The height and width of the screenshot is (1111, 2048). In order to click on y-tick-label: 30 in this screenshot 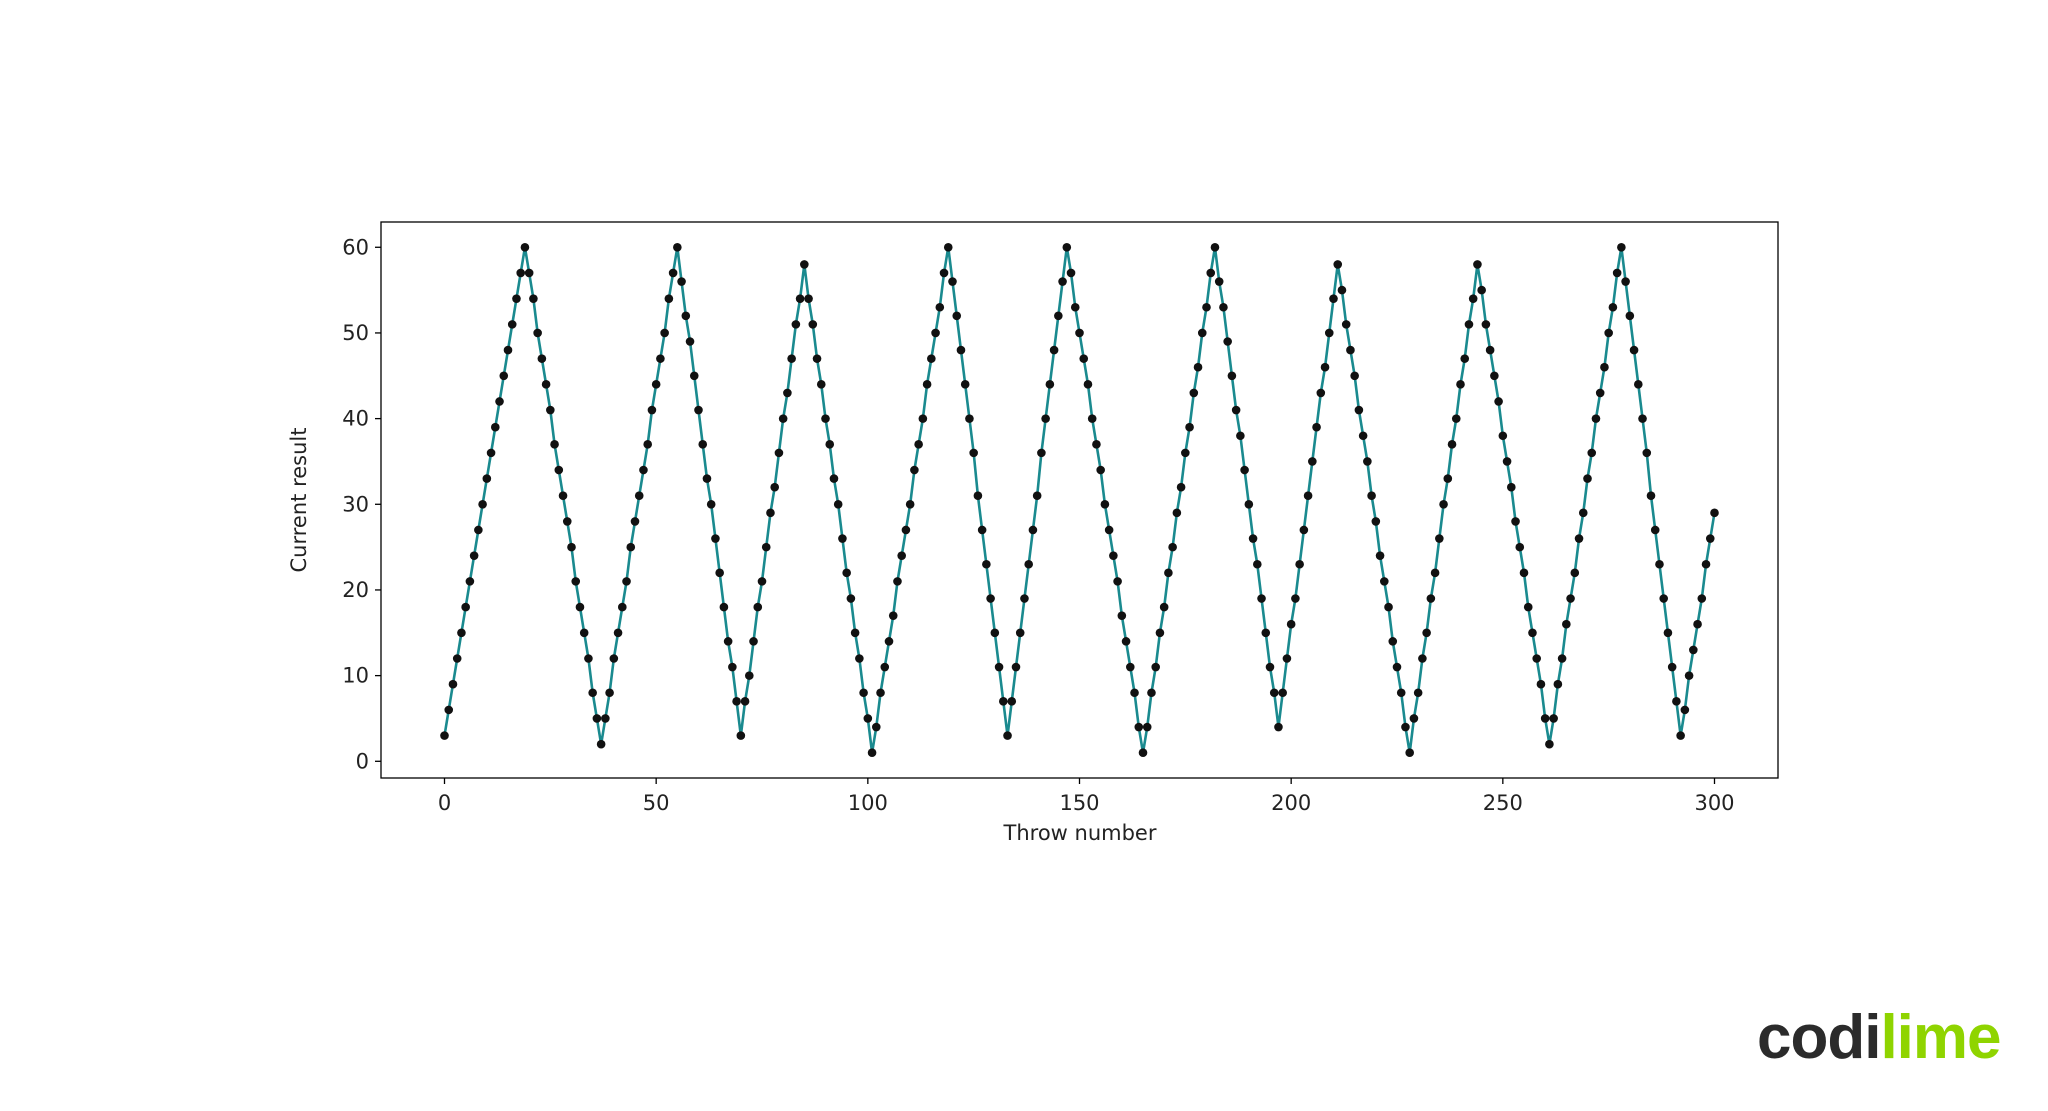, I will do `click(355, 504)`.